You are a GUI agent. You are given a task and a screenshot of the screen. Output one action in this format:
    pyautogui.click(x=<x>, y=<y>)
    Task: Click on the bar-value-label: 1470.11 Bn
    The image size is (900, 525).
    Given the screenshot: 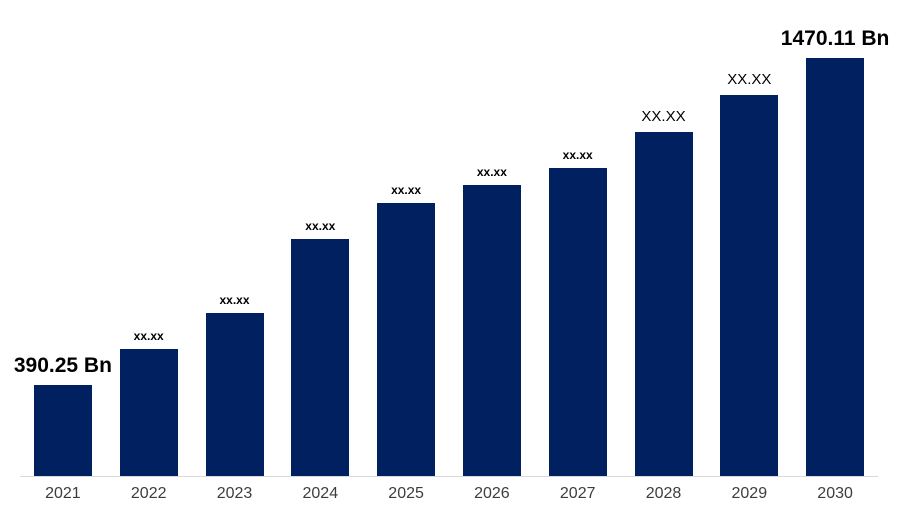 What is the action you would take?
    pyautogui.click(x=835, y=38)
    